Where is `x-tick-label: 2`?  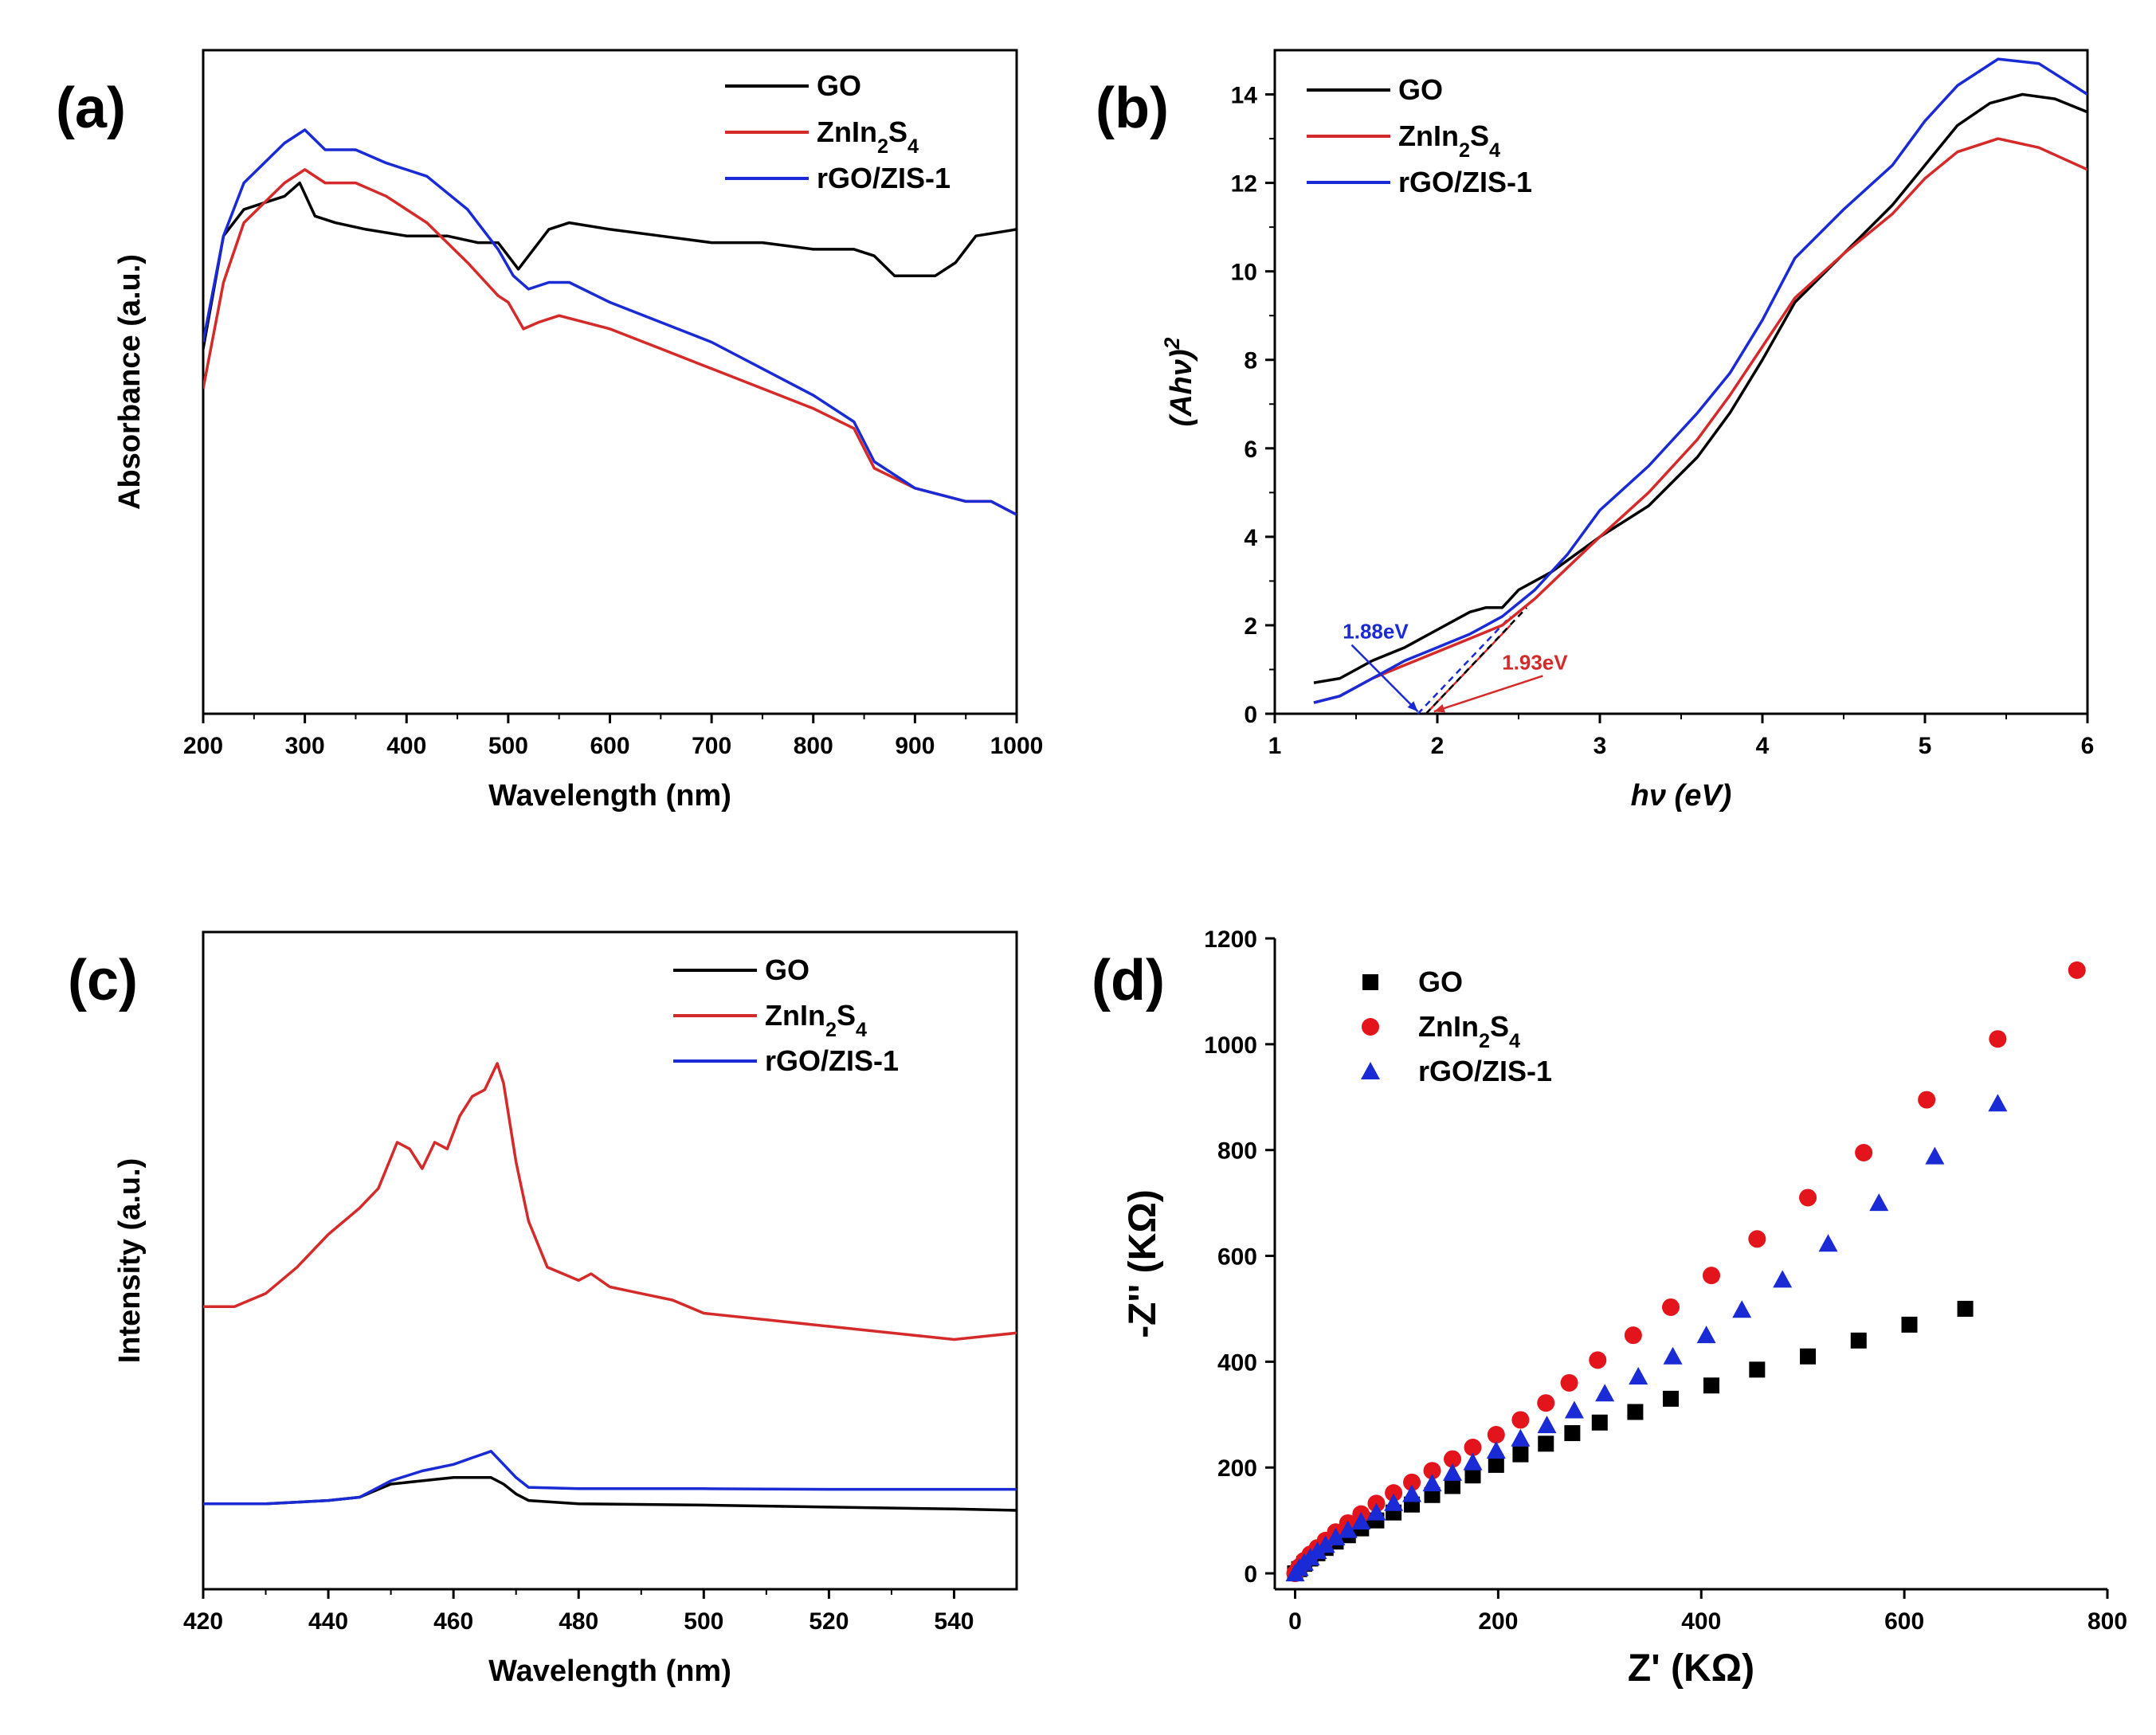
x-tick-label: 2 is located at coordinates (1438, 746).